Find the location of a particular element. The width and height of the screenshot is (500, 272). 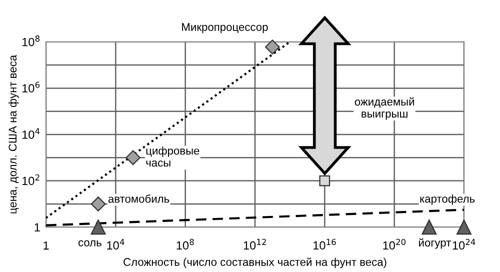

annotation: цифровые часы is located at coordinates (173, 156).